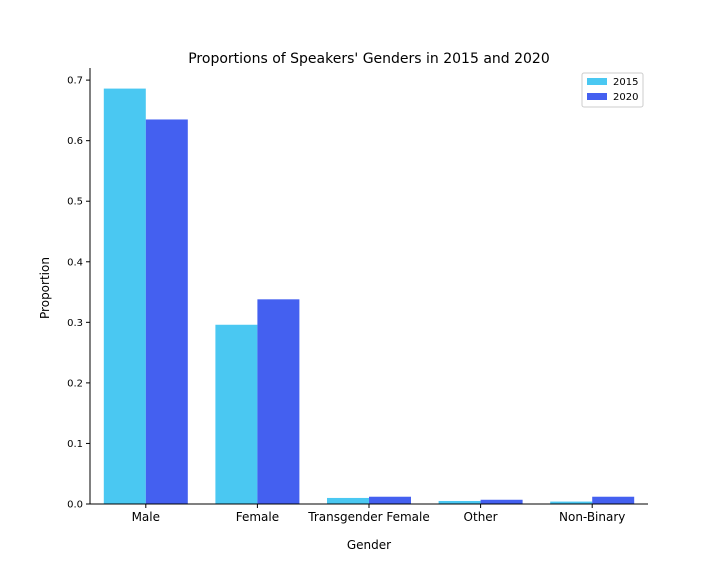 The height and width of the screenshot is (576, 720). Describe the element at coordinates (146, 517) in the screenshot. I see `x-tick-label: Male` at that location.